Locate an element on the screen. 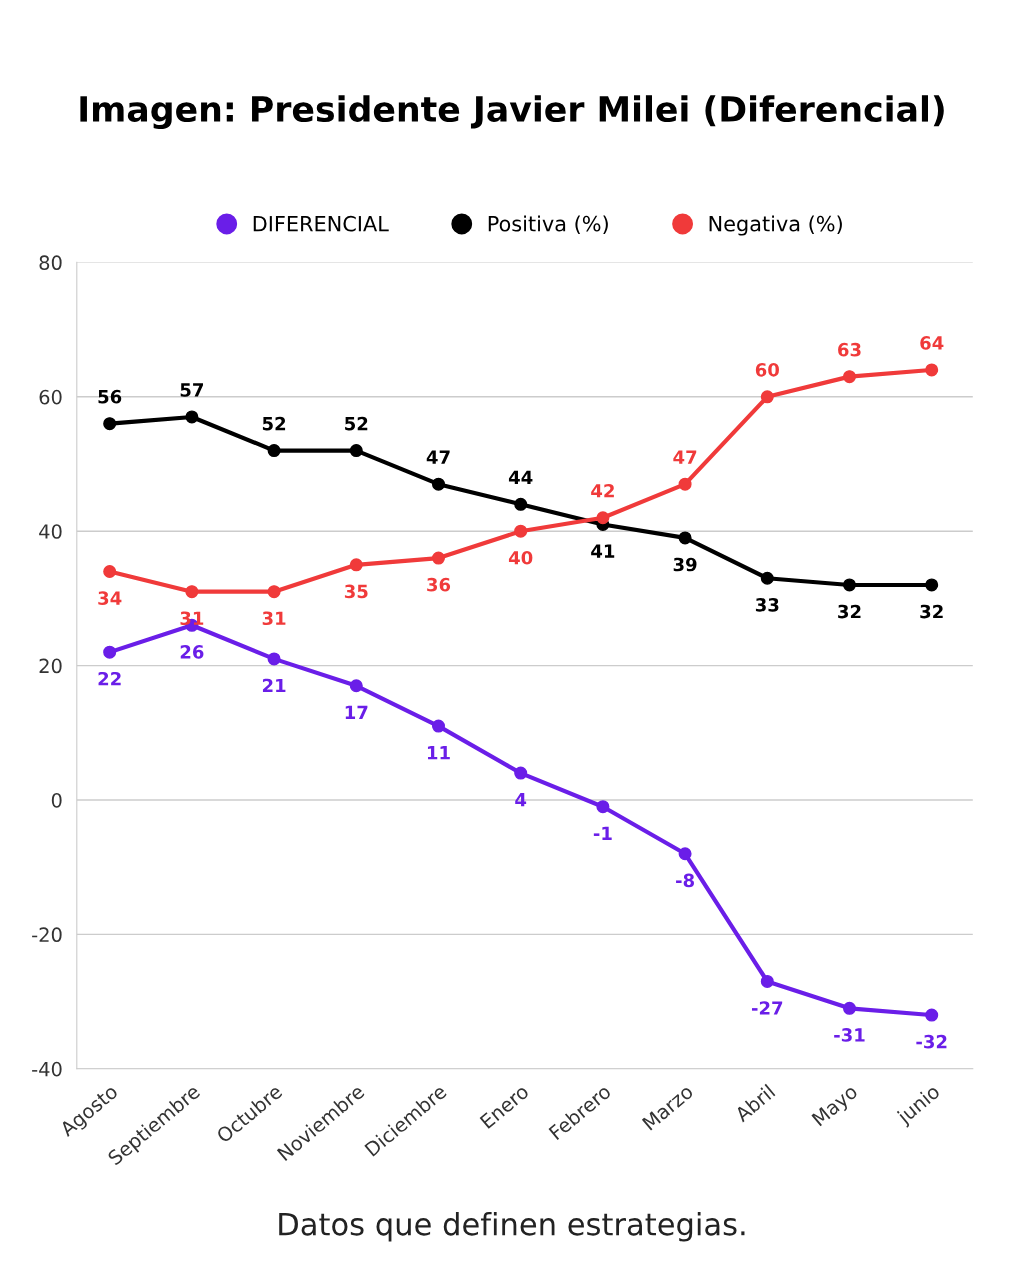 The height and width of the screenshot is (1280, 1024). data-label: 56 is located at coordinates (110, 396).